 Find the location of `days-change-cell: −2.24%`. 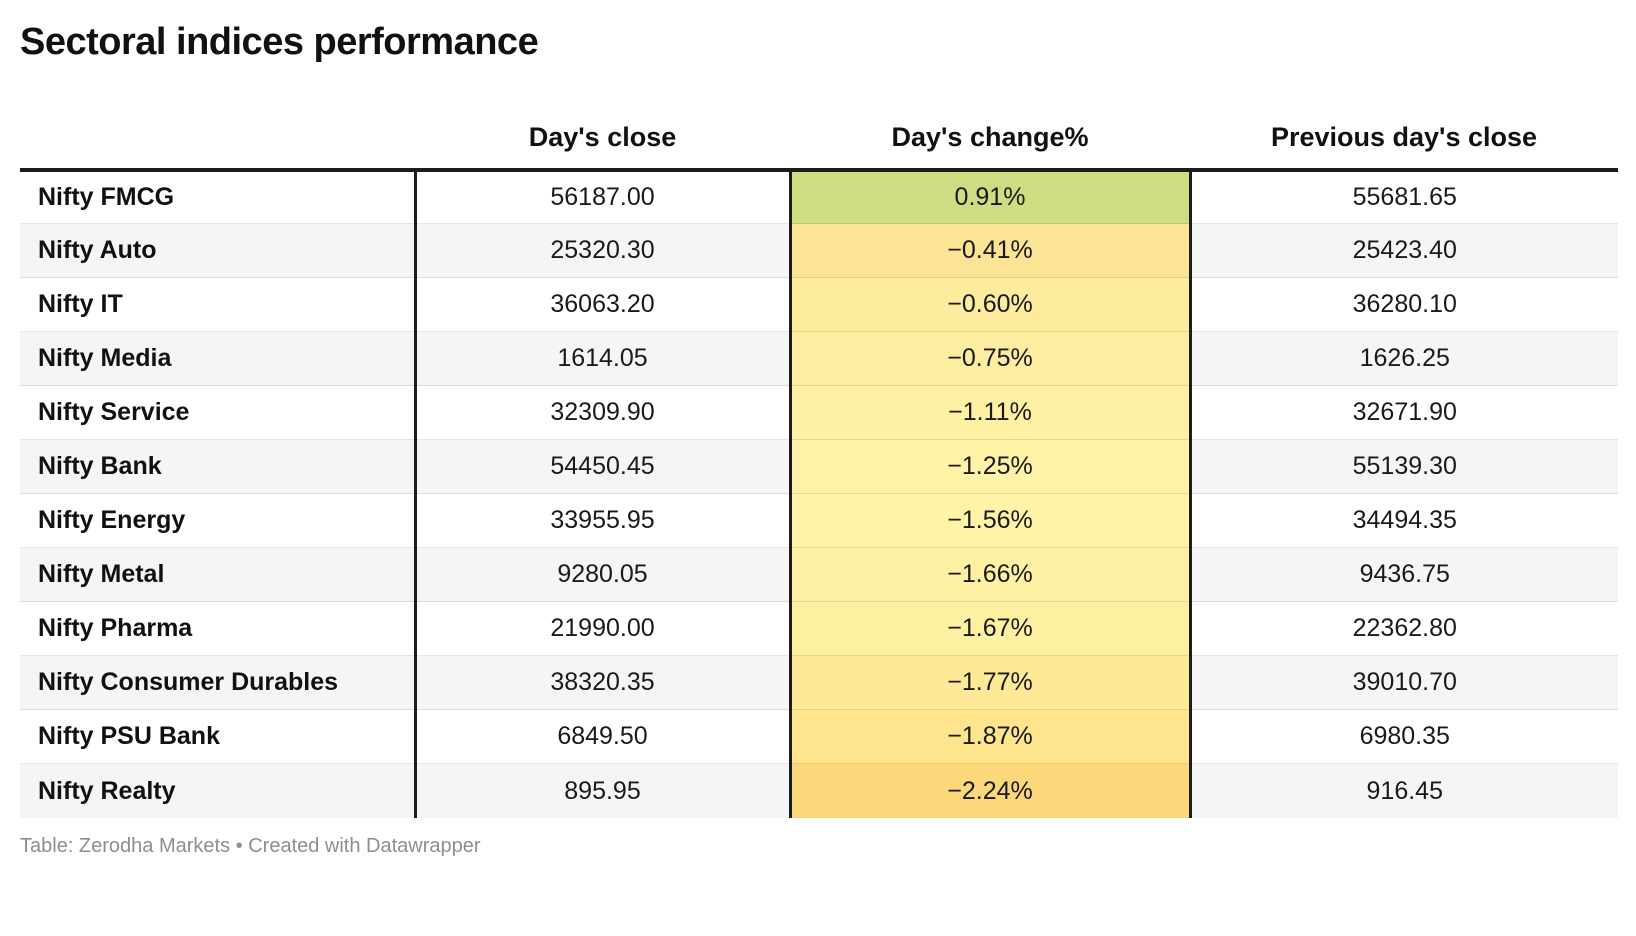

days-change-cell: −2.24% is located at coordinates (990, 790).